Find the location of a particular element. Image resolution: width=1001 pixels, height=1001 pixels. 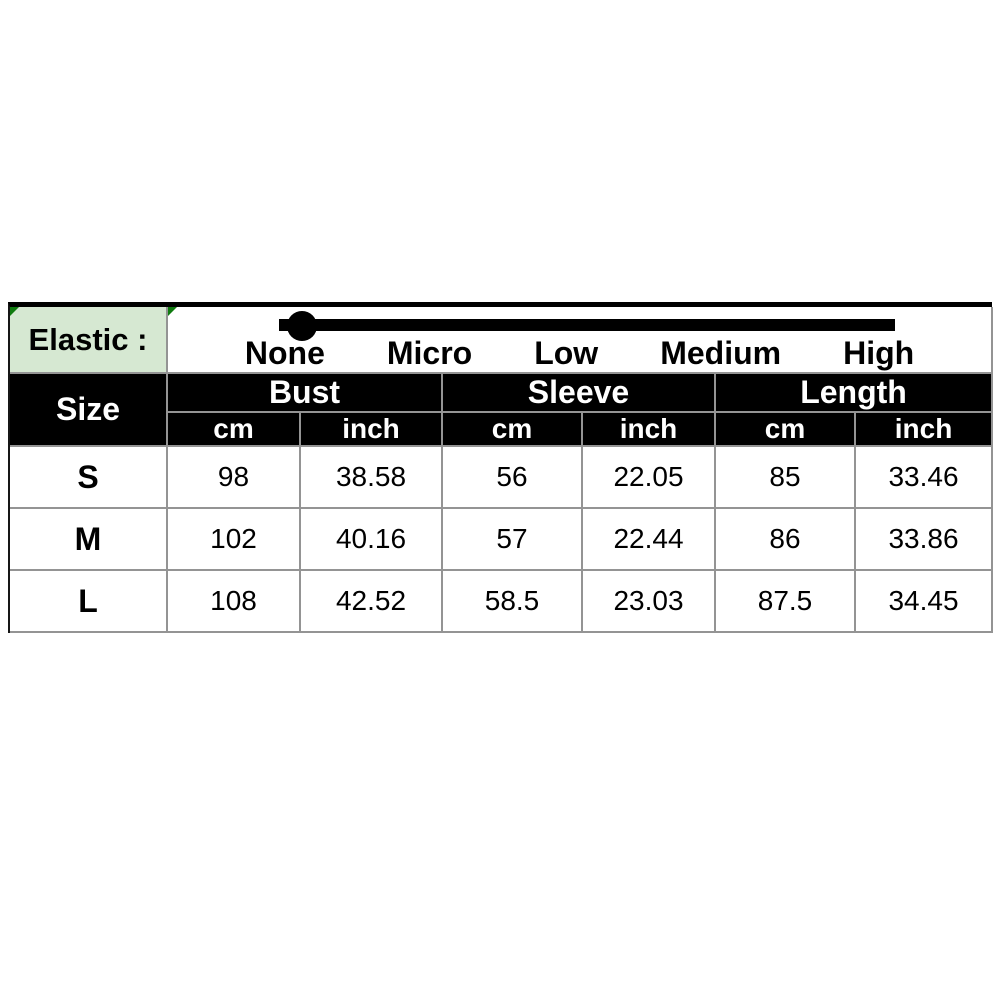

elastic-label: Elastic : is located at coordinates (88, 339).